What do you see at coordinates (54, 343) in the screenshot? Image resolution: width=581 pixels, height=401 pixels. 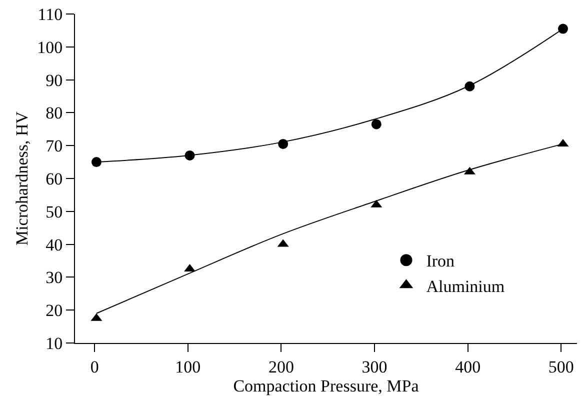 I see `y-tick-label: 10` at bounding box center [54, 343].